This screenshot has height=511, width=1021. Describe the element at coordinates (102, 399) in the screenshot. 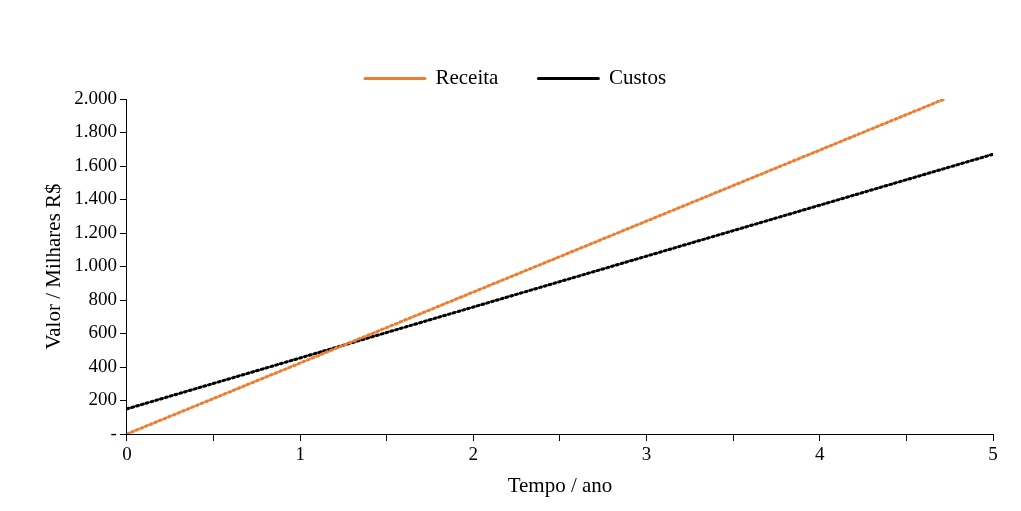

I see `y-tick-label: 200` at that location.